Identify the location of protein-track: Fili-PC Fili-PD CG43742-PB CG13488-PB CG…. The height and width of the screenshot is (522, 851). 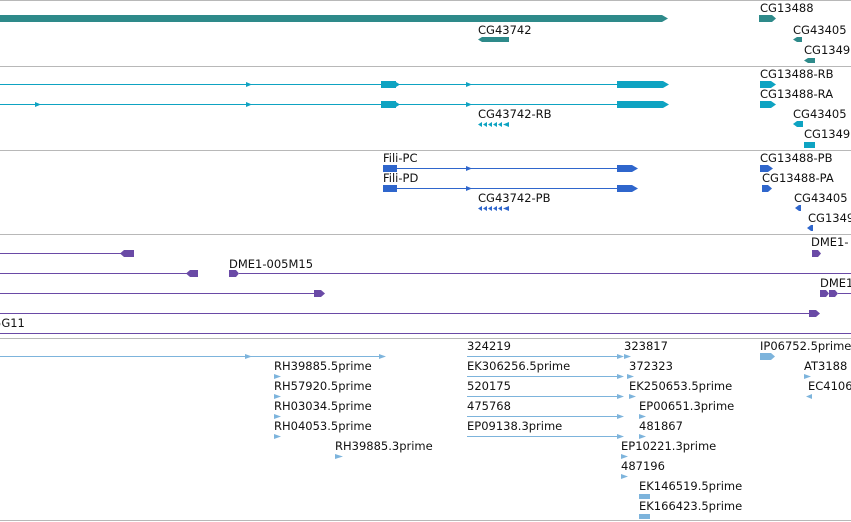
(617, 191).